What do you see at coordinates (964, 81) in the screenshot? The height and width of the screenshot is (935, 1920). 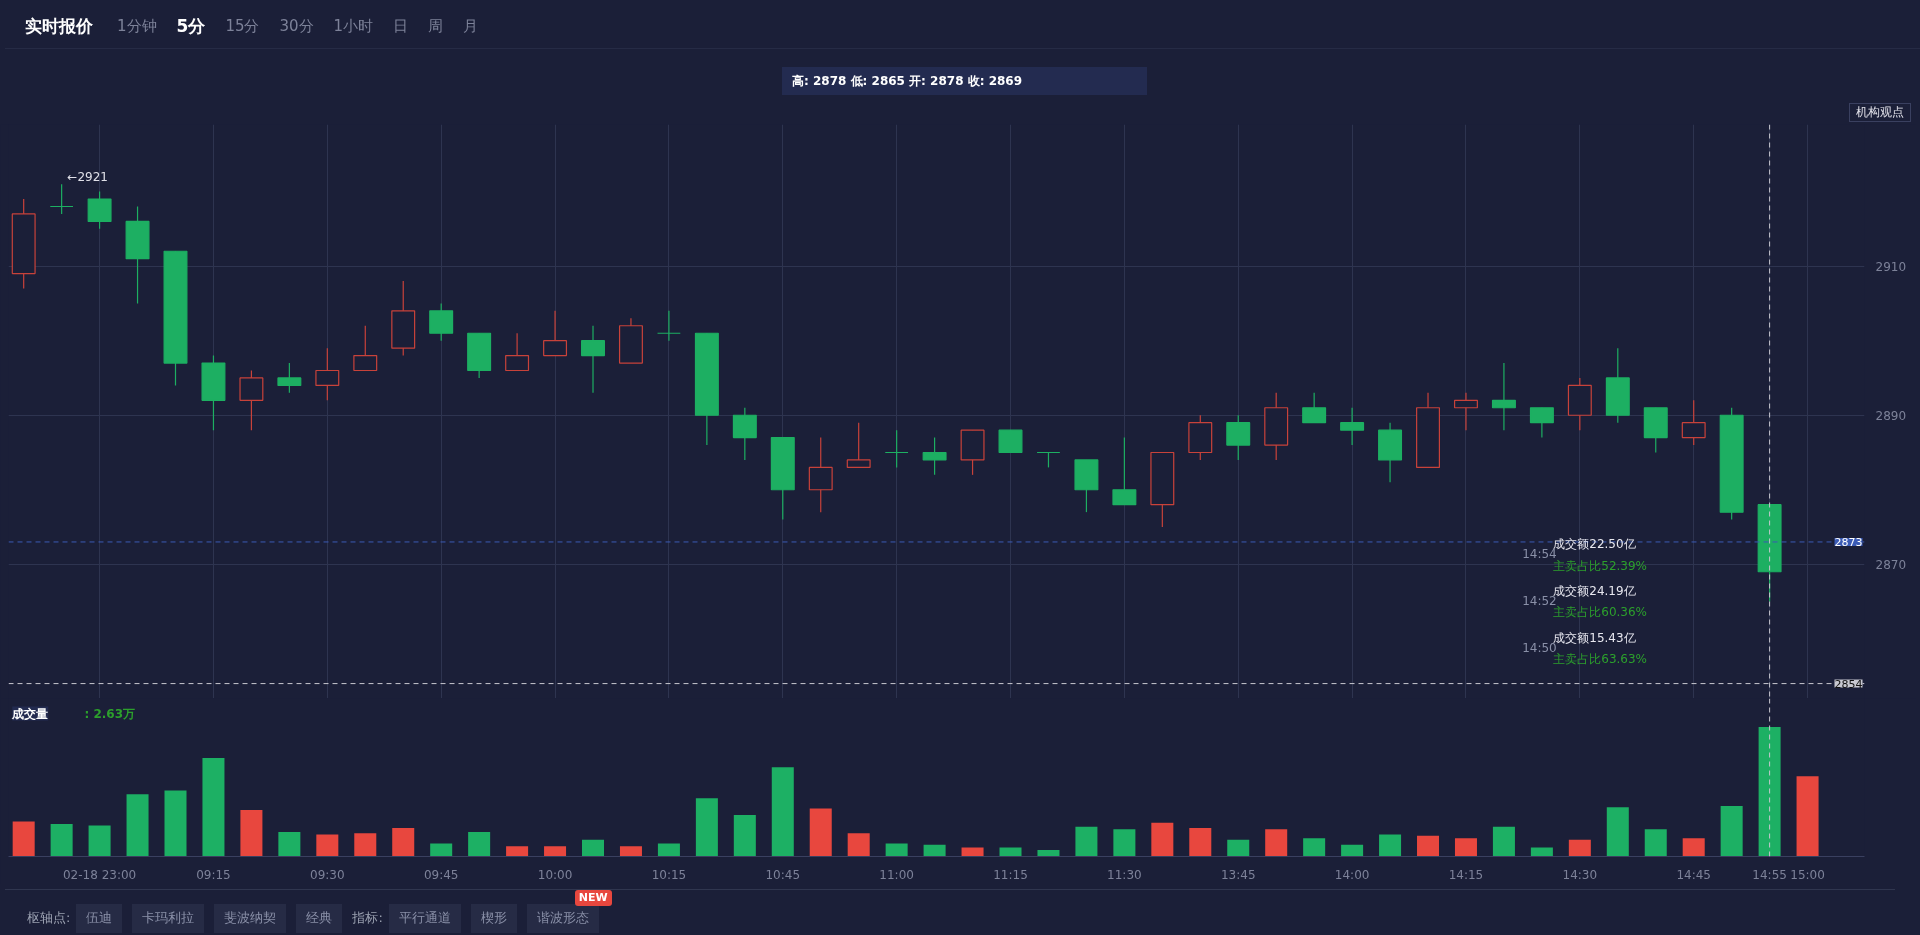 I see `chart-subtitle: 高: 2878 低: 2865 开: 2878 收: 2869` at bounding box center [964, 81].